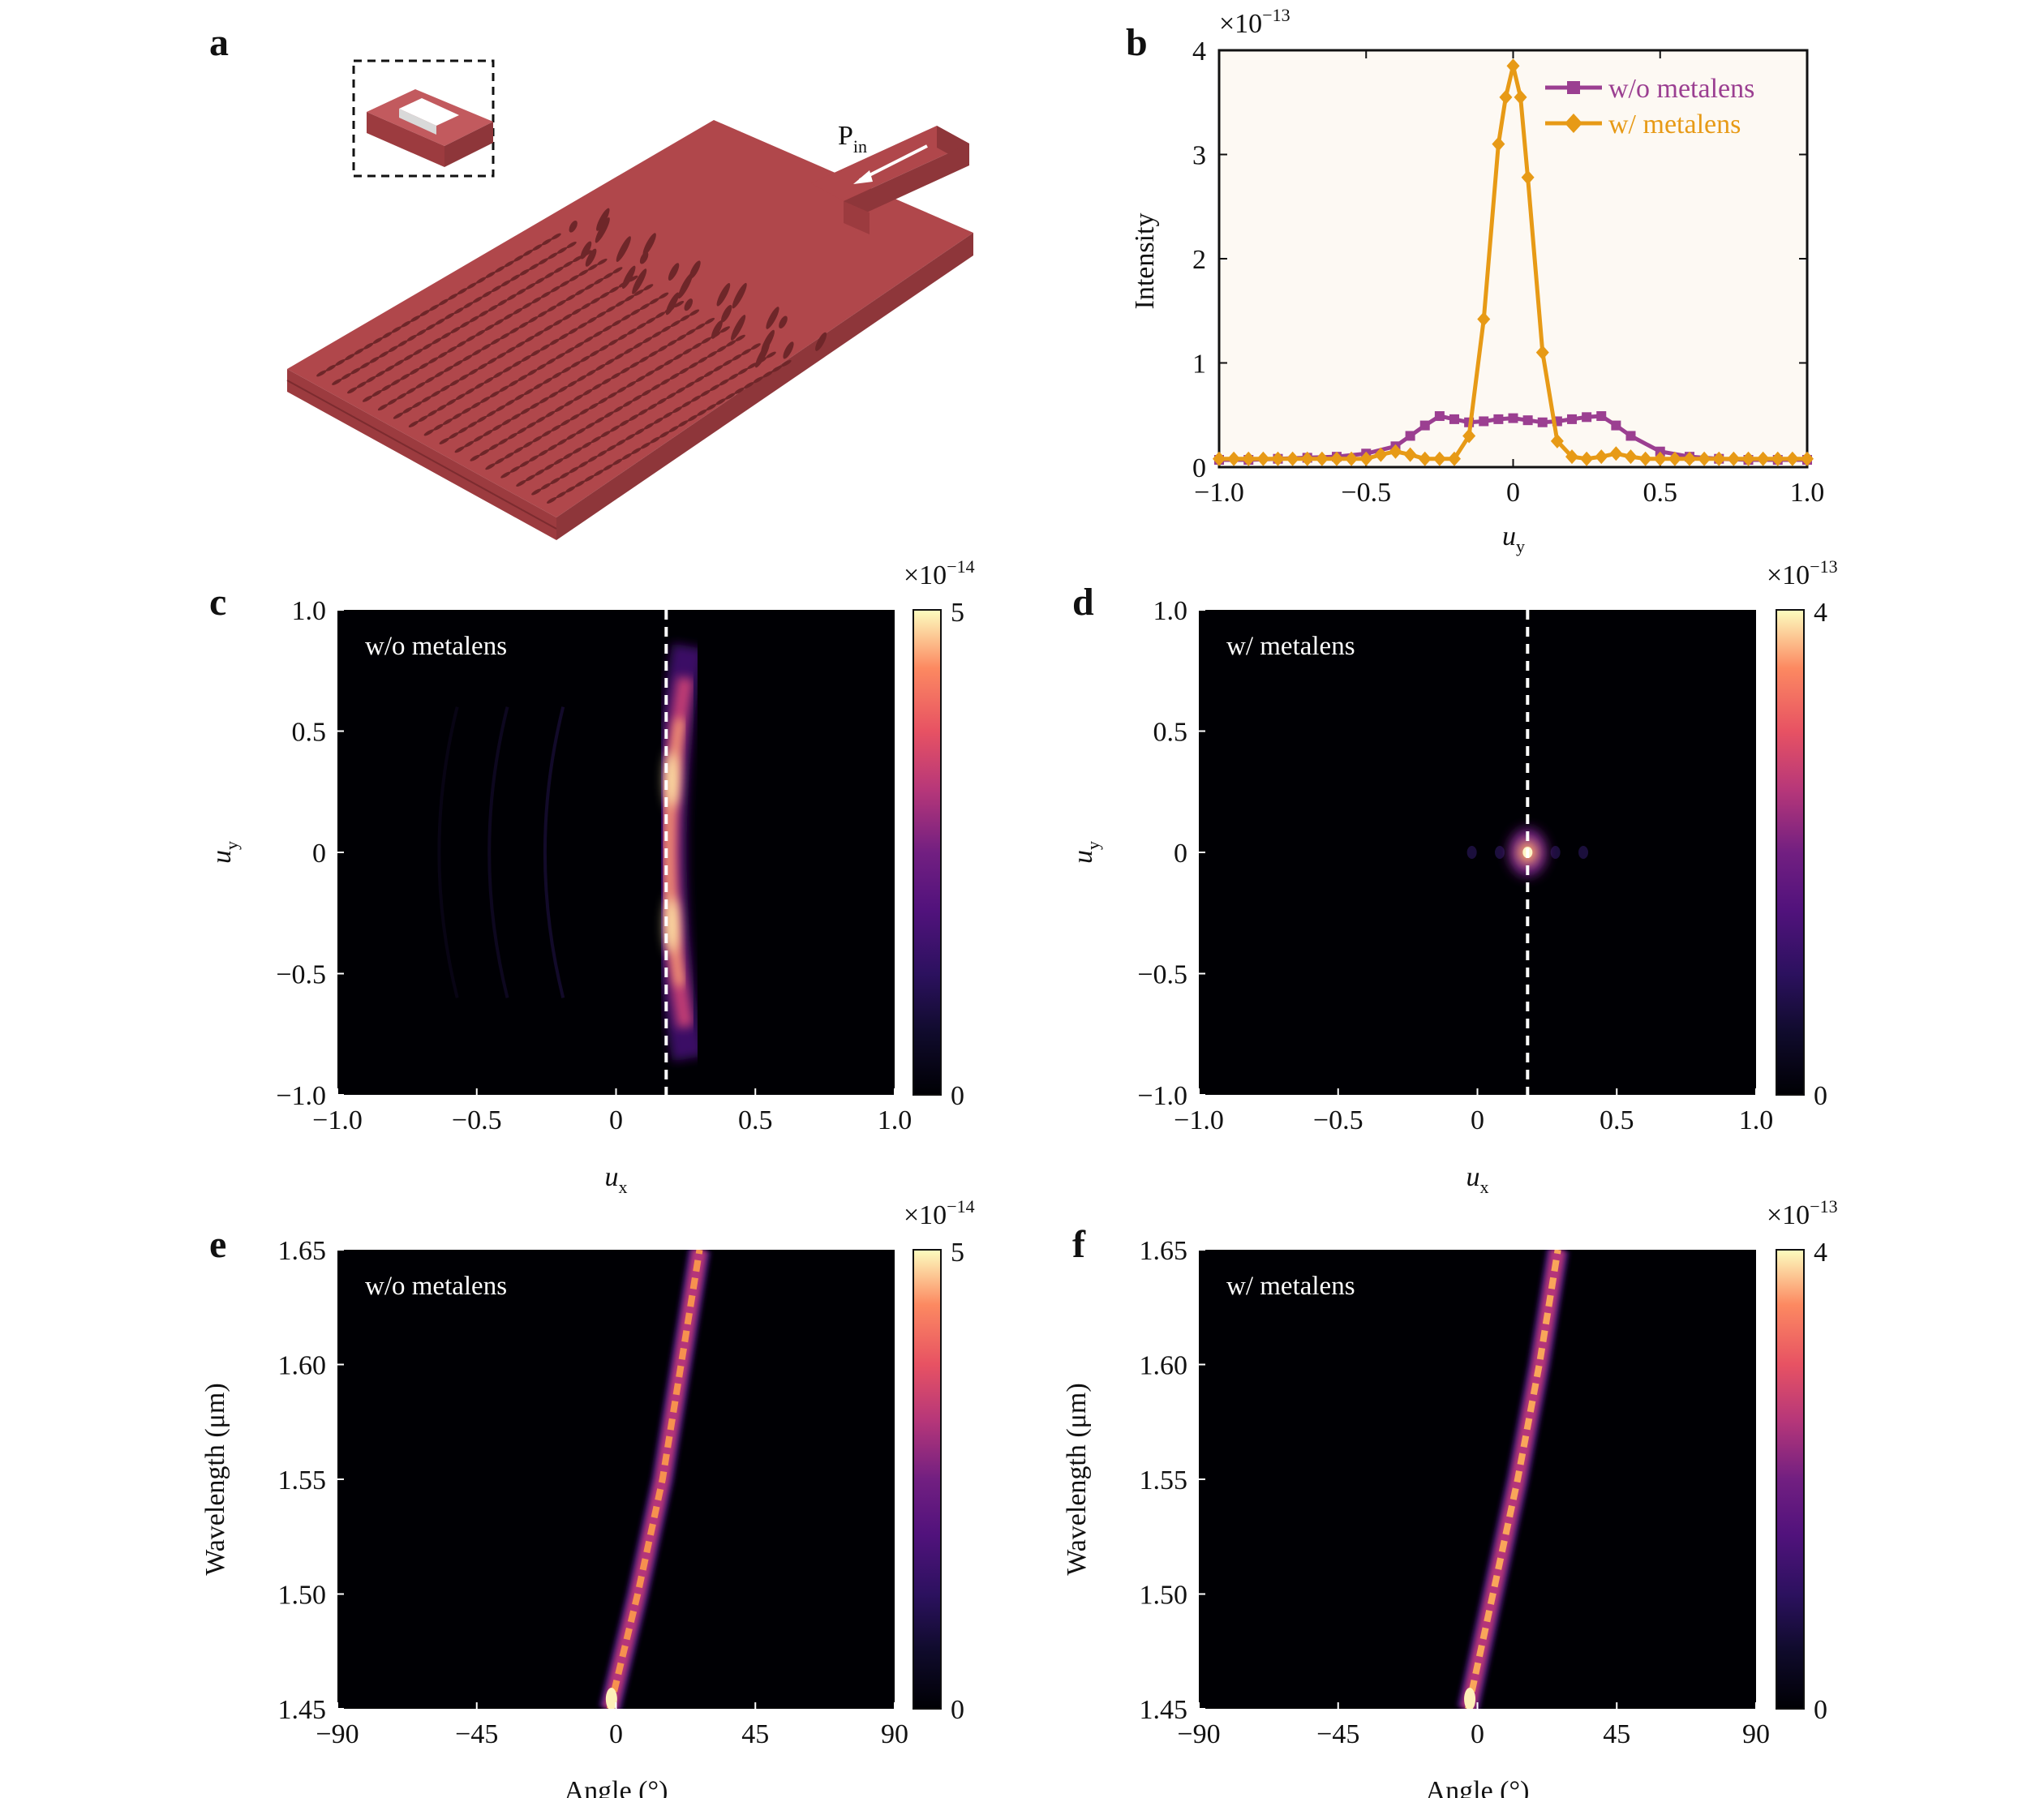  I want to click on panel-c-xtick-label: −0.5, so click(477, 1120).